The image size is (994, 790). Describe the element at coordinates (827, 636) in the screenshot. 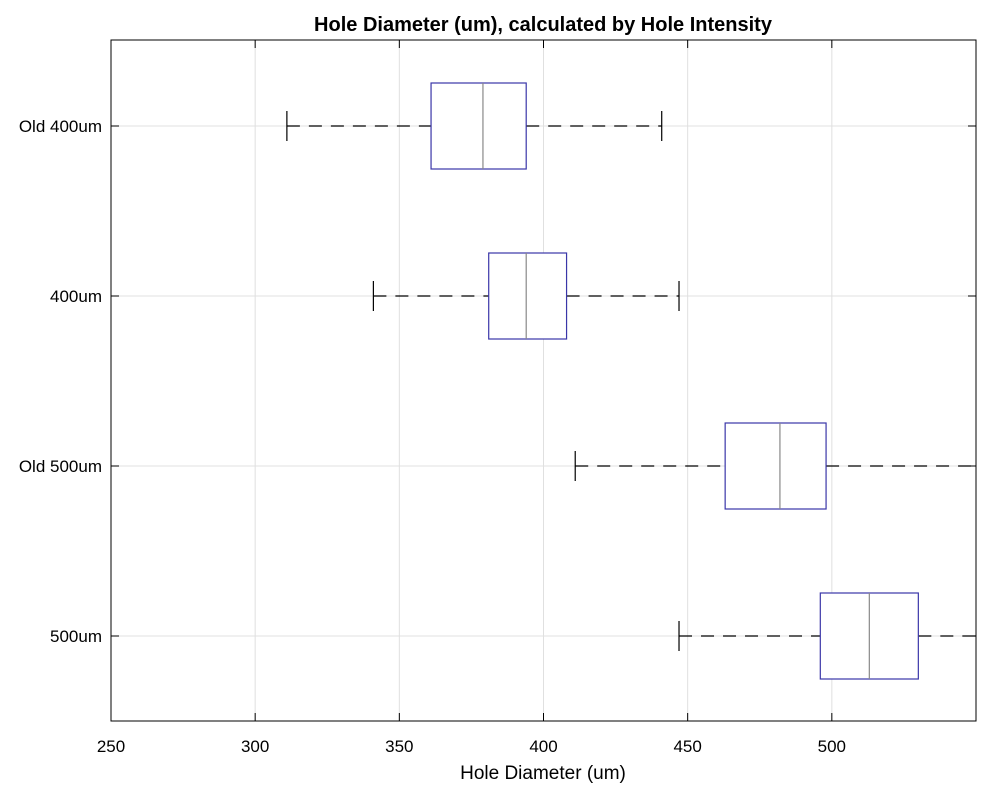

I see `box-500um` at that location.